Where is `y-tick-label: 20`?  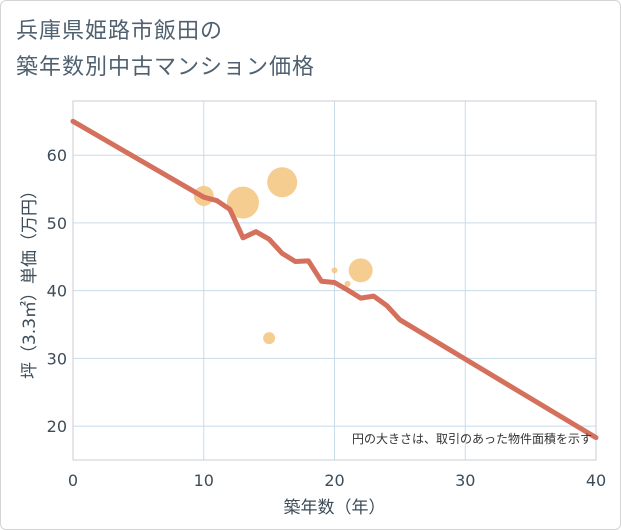 y-tick-label: 20 is located at coordinates (57, 426).